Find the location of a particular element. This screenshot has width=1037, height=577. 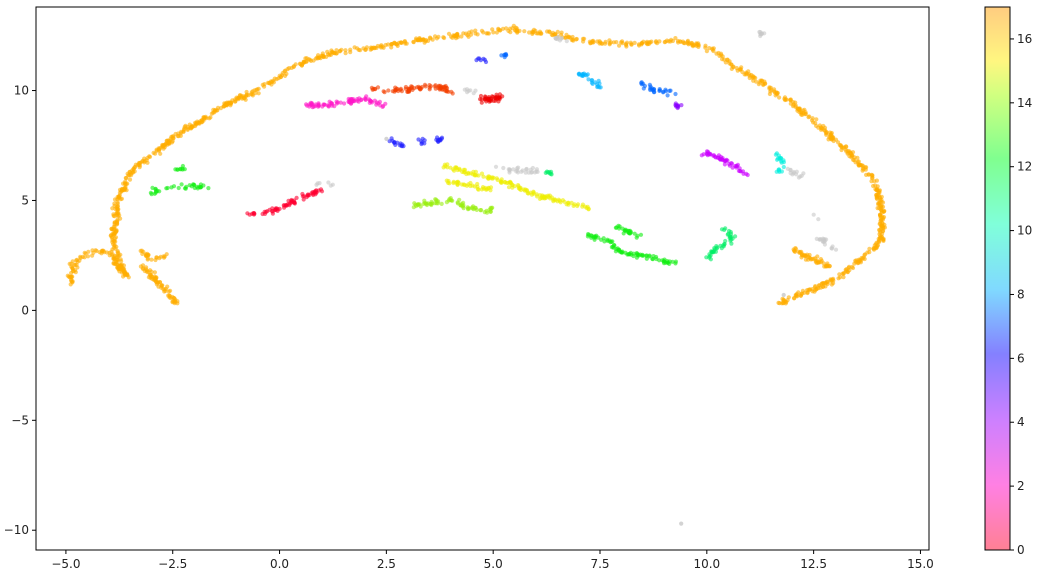

x-tick-label: 10.0 is located at coordinates (706, 564).